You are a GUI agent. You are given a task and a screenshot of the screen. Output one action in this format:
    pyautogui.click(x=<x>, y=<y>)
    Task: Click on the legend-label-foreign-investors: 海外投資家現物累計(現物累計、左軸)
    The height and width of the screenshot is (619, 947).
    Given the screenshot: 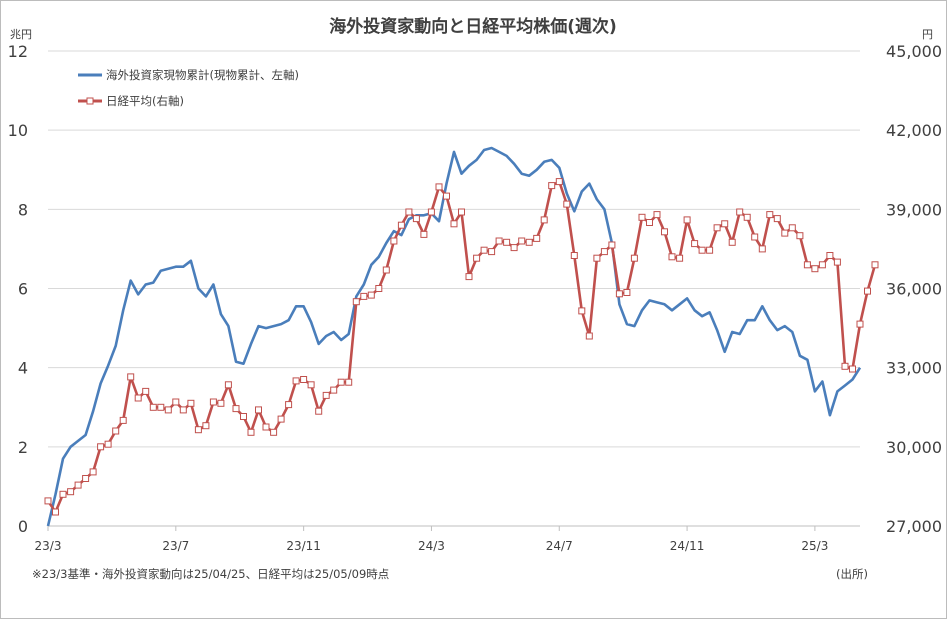 What is the action you would take?
    pyautogui.click(x=202, y=75)
    